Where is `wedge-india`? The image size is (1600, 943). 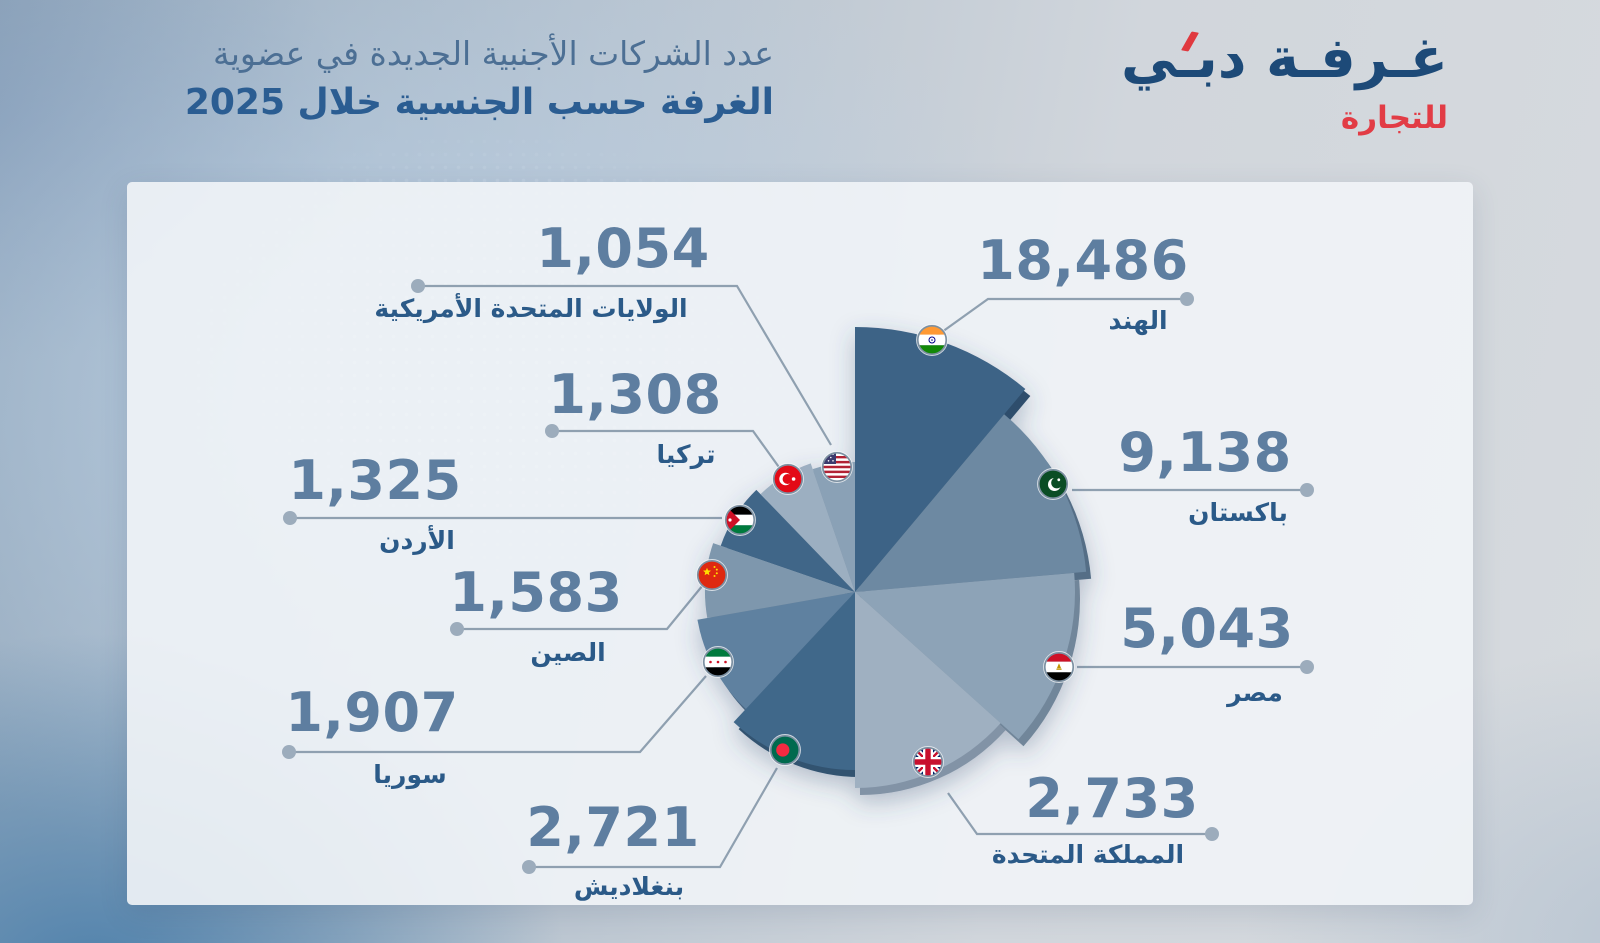 wedge-india is located at coordinates (940, 459).